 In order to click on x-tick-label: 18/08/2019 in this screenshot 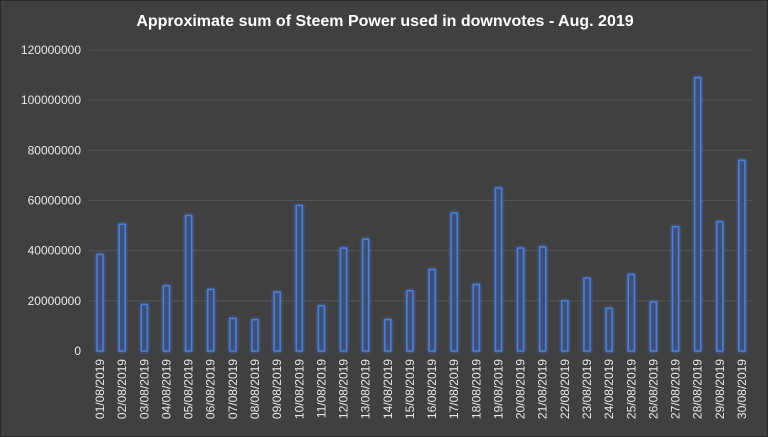, I will do `click(476, 389)`.